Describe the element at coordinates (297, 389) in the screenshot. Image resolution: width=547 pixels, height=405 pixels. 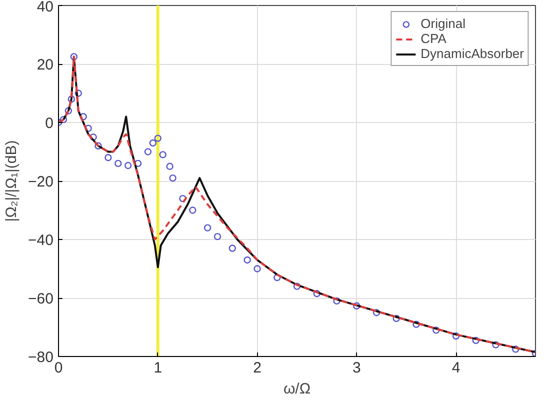
I see `x-axis-title: ω/Ω` at that location.